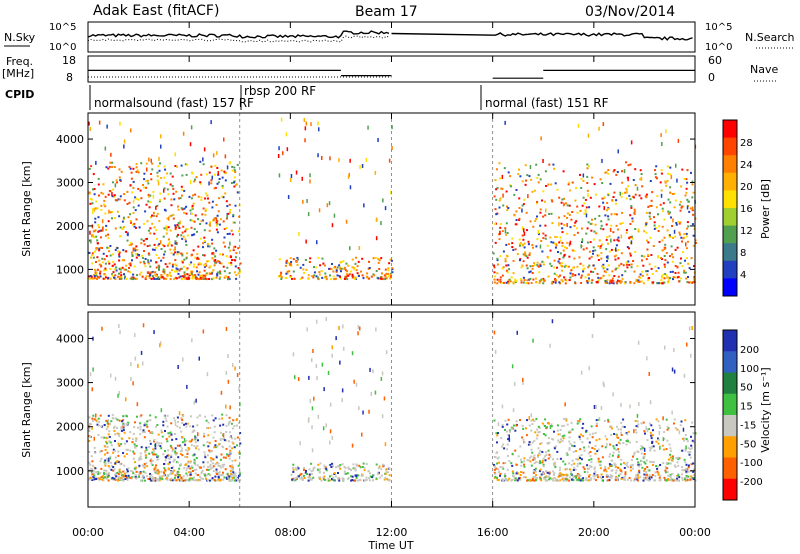 The image size is (800, 554). What do you see at coordinates (765, 409) in the screenshot?
I see `velocity-colorbar-label: Velocity [m s⁻¹]` at bounding box center [765, 409].